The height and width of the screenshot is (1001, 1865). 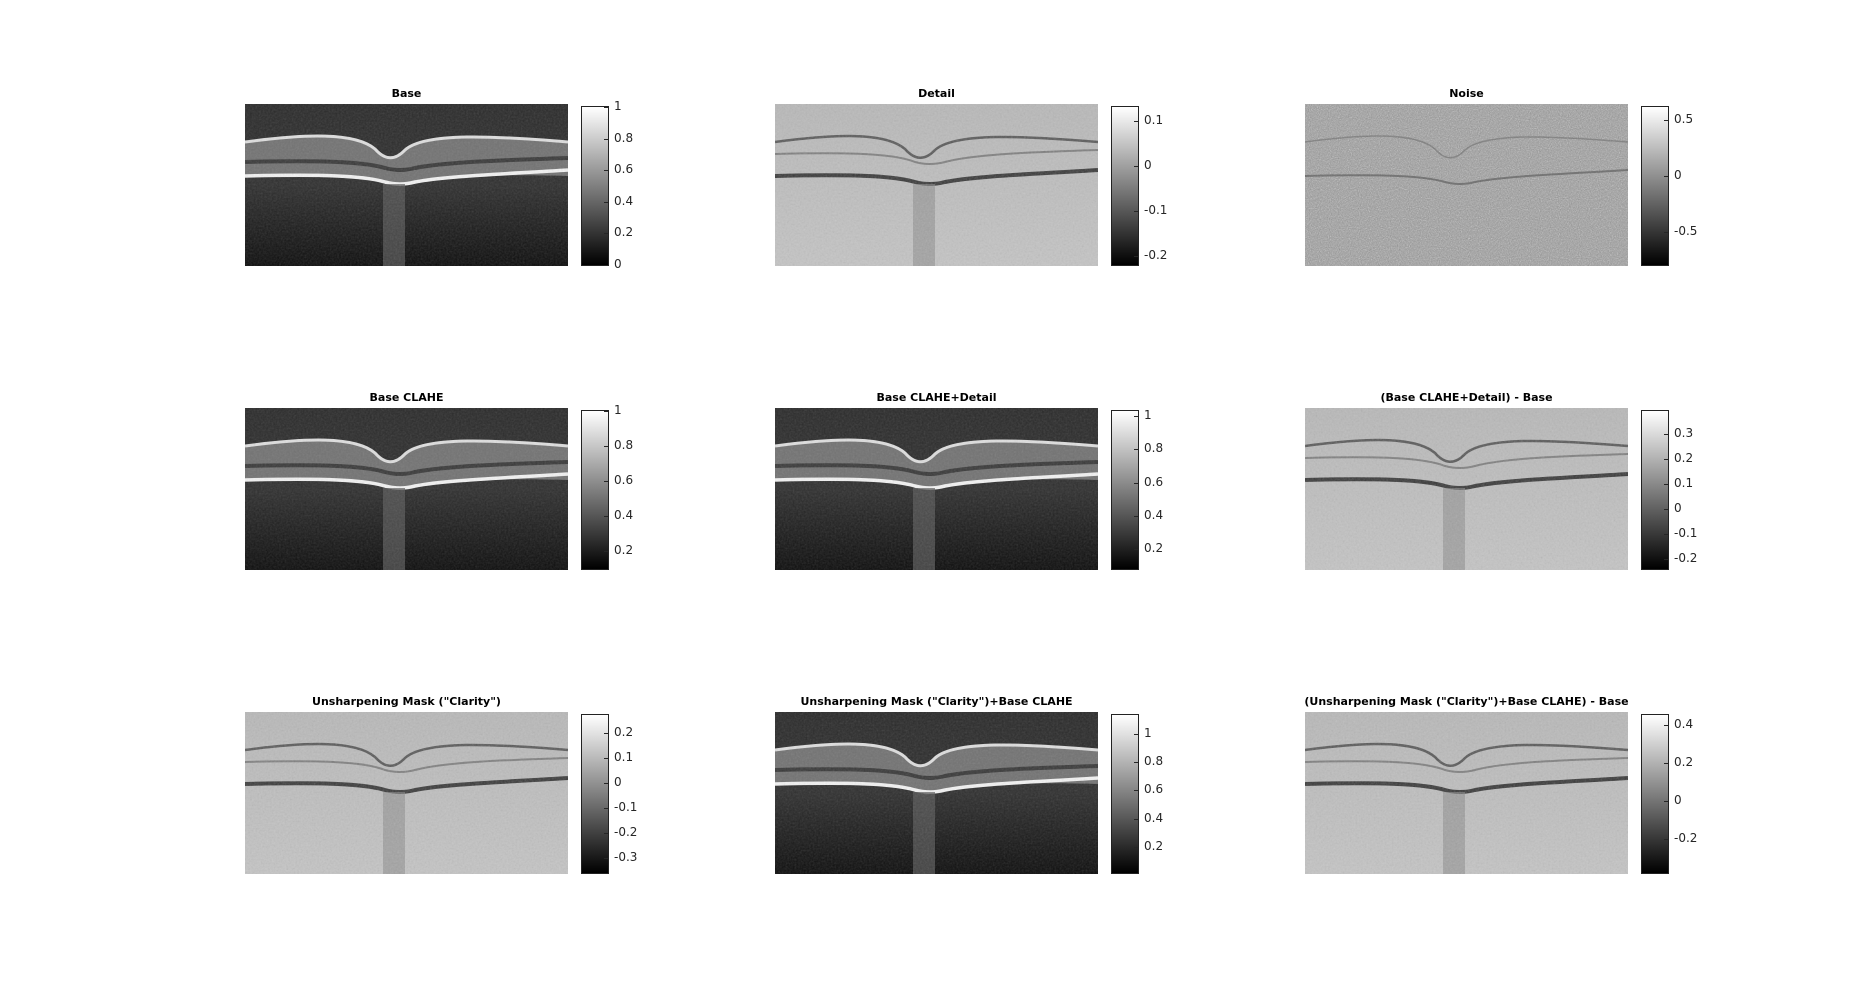 I want to click on colorbar-tick-label: -0.5, so click(x=1686, y=231).